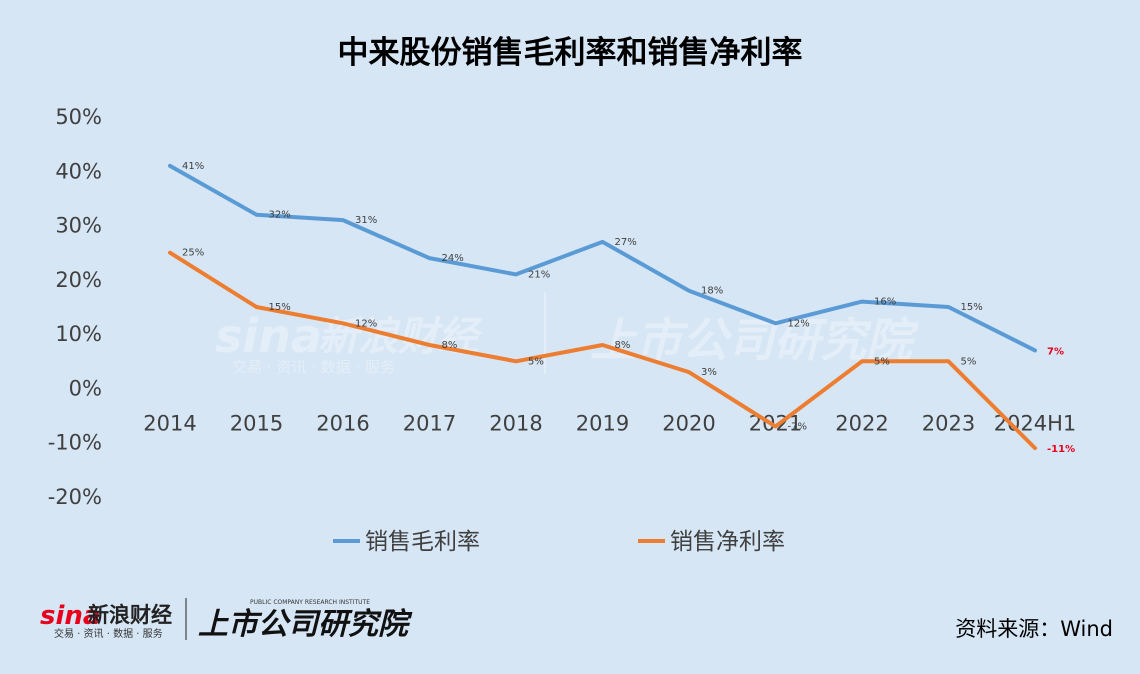 This screenshot has height=674, width=1140. I want to click on watermark: sina 新浪财经 交易 · 资讯 · 数据 · 服务 上市公司研究院, so click(567, 334).